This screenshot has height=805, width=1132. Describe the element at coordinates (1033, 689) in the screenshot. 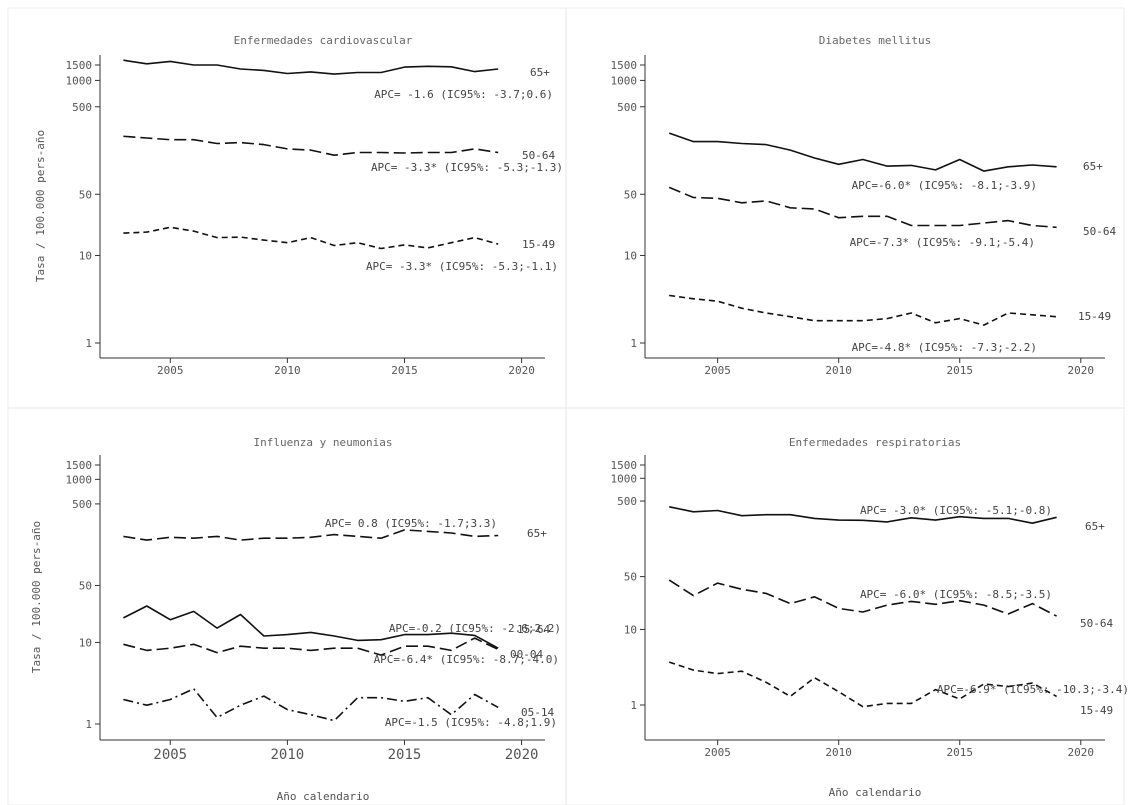

I see `apc-annotation: APC=-6.9* (IC95%: -10.3;-3.4)` at that location.